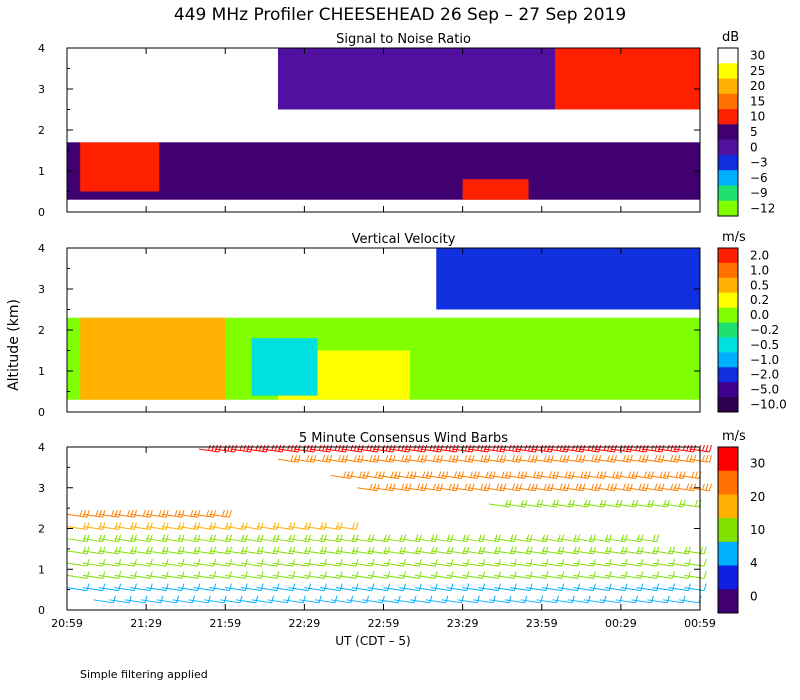 This screenshot has width=800, height=700. What do you see at coordinates (759, 178) in the screenshot?
I see `colorbar-label: −6` at bounding box center [759, 178].